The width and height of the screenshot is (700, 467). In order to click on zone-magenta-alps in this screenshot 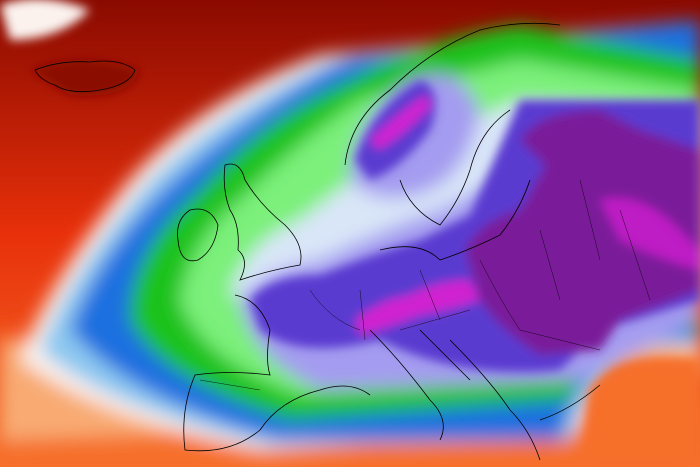, I will do `click(417, 307)`.